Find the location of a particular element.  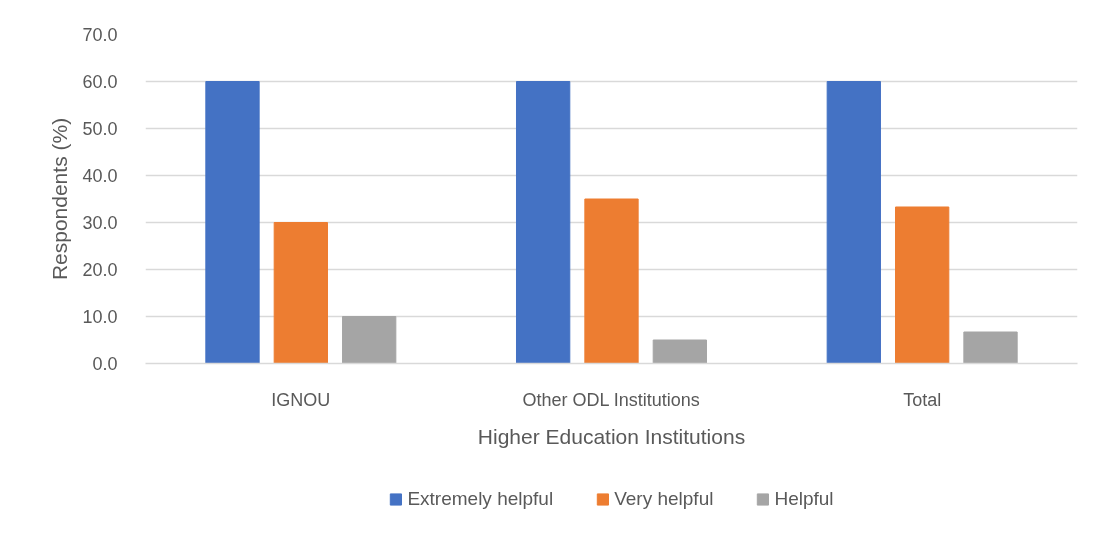

legend-label: Extremely helpful is located at coordinates (480, 498).